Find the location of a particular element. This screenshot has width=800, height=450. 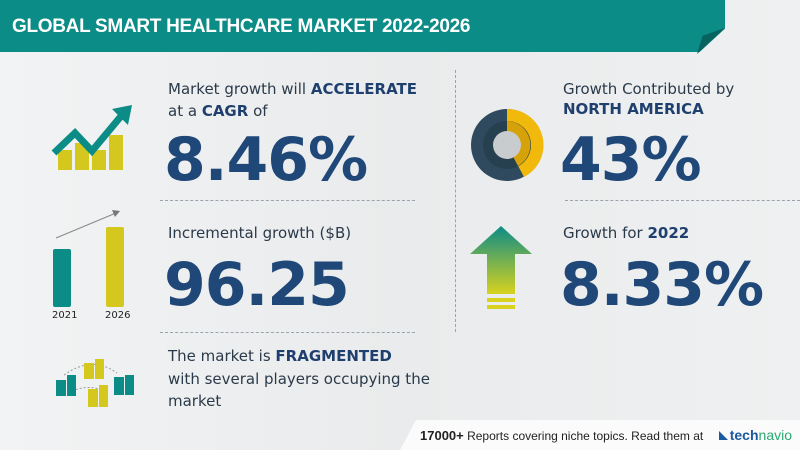

fragmented-prefix: The market is is located at coordinates (222, 356).